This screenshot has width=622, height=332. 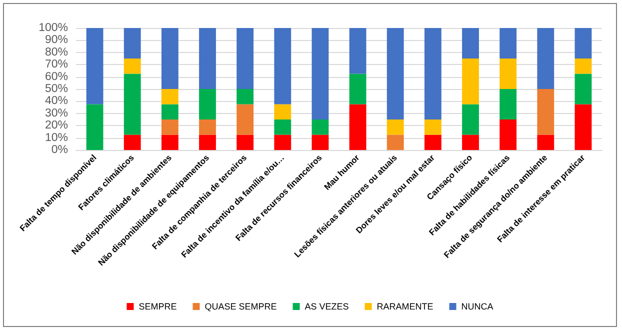 What do you see at coordinates (56, 101) in the screenshot?
I see `y-tick-label: 40%` at bounding box center [56, 101].